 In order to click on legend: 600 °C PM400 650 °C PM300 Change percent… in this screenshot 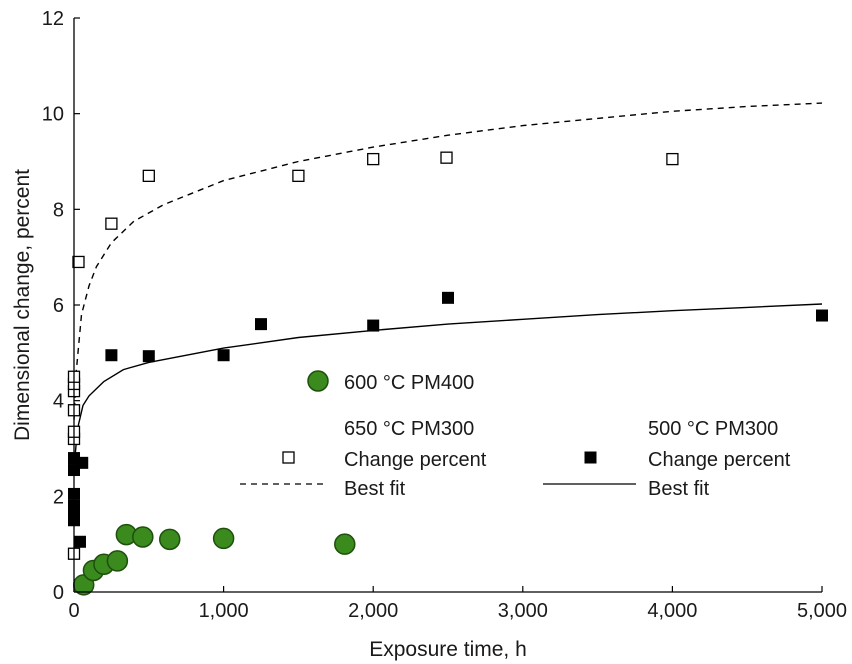, I will do `click(515, 435)`.